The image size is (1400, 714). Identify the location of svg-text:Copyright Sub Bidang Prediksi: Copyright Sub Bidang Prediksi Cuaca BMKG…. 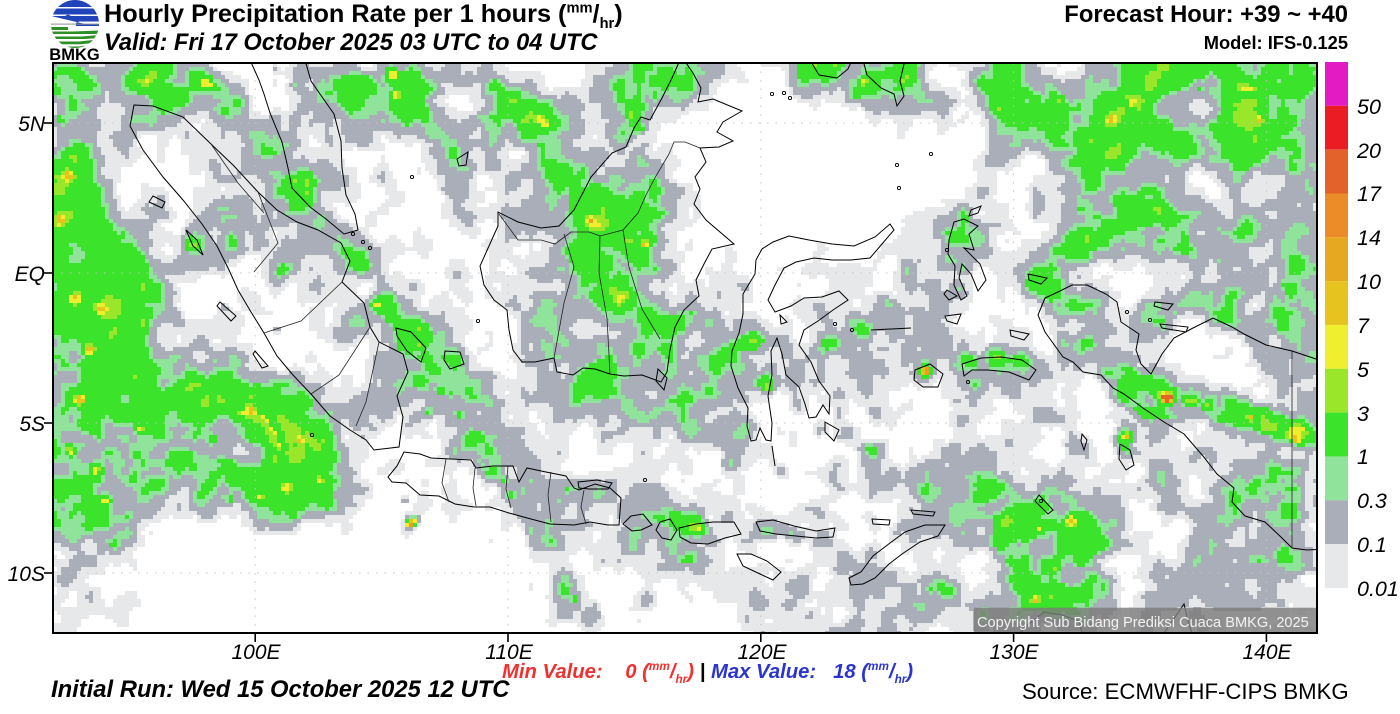
(1143, 623).